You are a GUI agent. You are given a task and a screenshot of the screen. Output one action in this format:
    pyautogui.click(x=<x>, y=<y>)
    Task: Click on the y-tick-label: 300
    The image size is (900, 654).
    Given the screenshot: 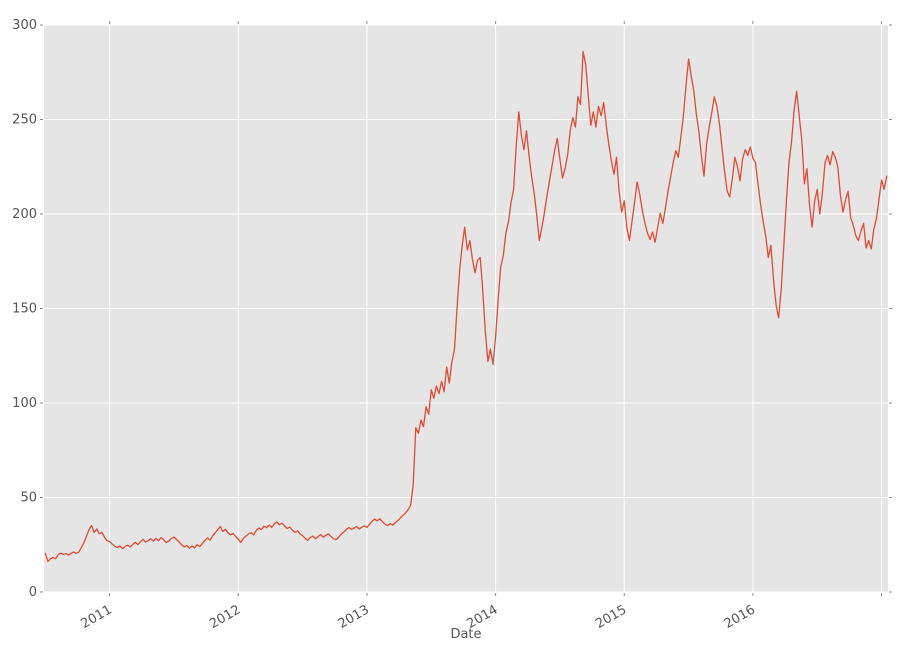 What is the action you would take?
    pyautogui.click(x=24, y=25)
    